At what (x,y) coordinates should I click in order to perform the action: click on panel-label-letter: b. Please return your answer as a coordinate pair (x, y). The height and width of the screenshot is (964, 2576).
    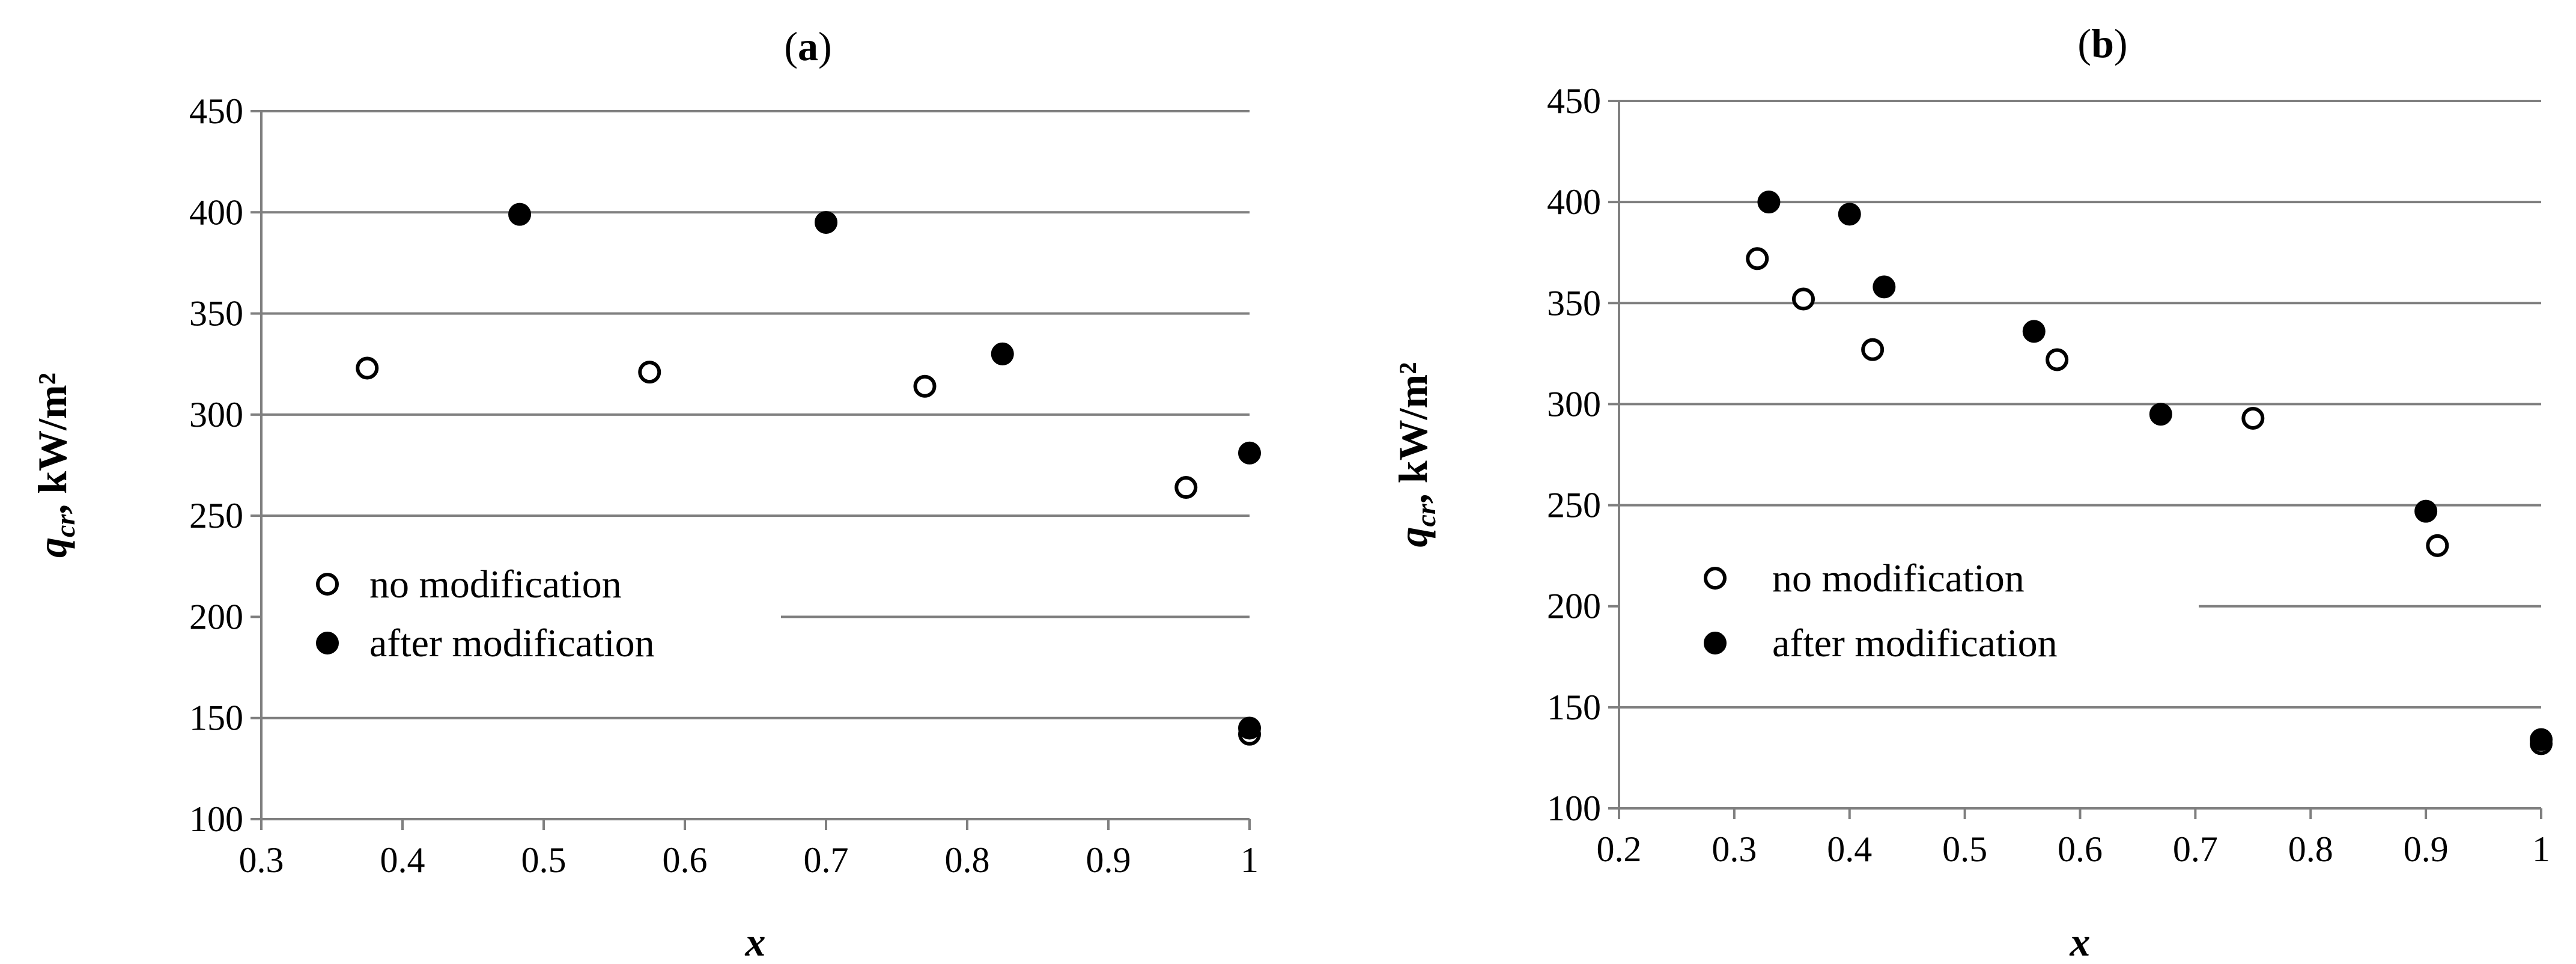
    Looking at the image, I should click on (2102, 43).